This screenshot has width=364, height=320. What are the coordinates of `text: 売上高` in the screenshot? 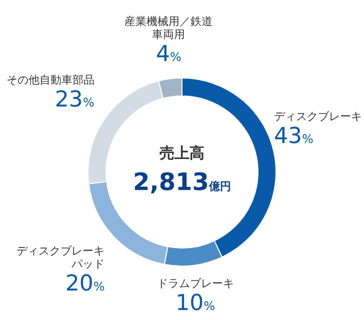 It's located at (182, 153).